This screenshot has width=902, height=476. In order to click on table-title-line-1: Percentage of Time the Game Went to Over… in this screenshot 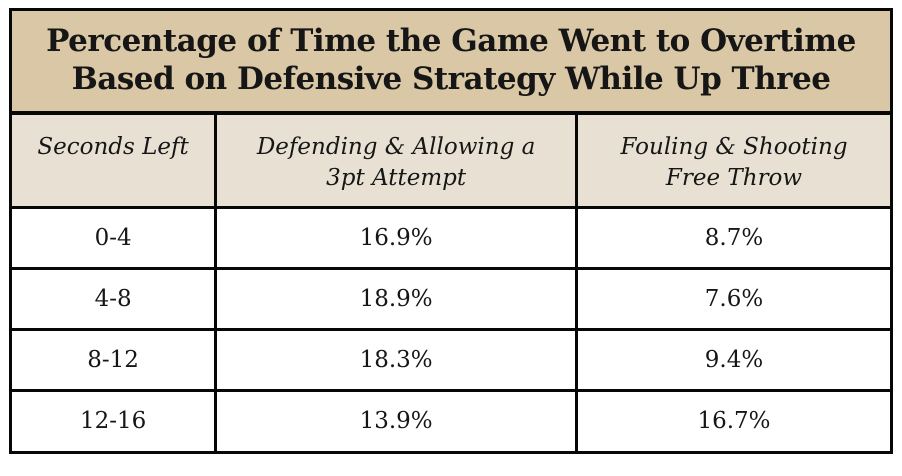, I will do `click(451, 41)`.